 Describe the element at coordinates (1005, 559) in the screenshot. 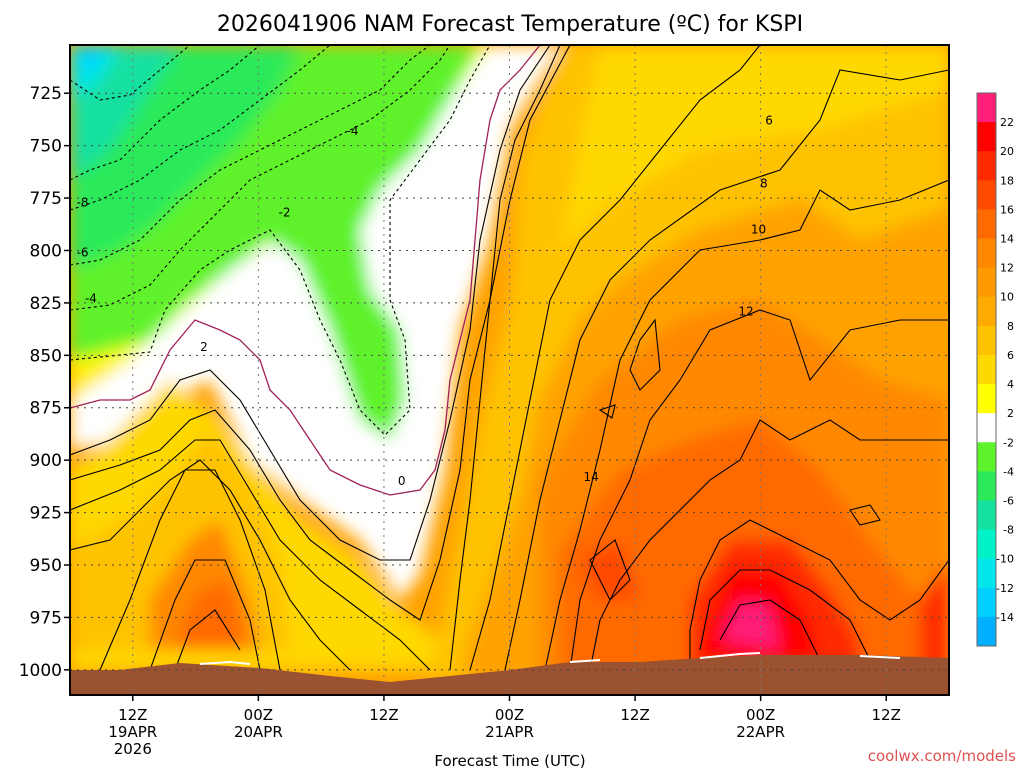

I see `colorbar-label: -10` at that location.